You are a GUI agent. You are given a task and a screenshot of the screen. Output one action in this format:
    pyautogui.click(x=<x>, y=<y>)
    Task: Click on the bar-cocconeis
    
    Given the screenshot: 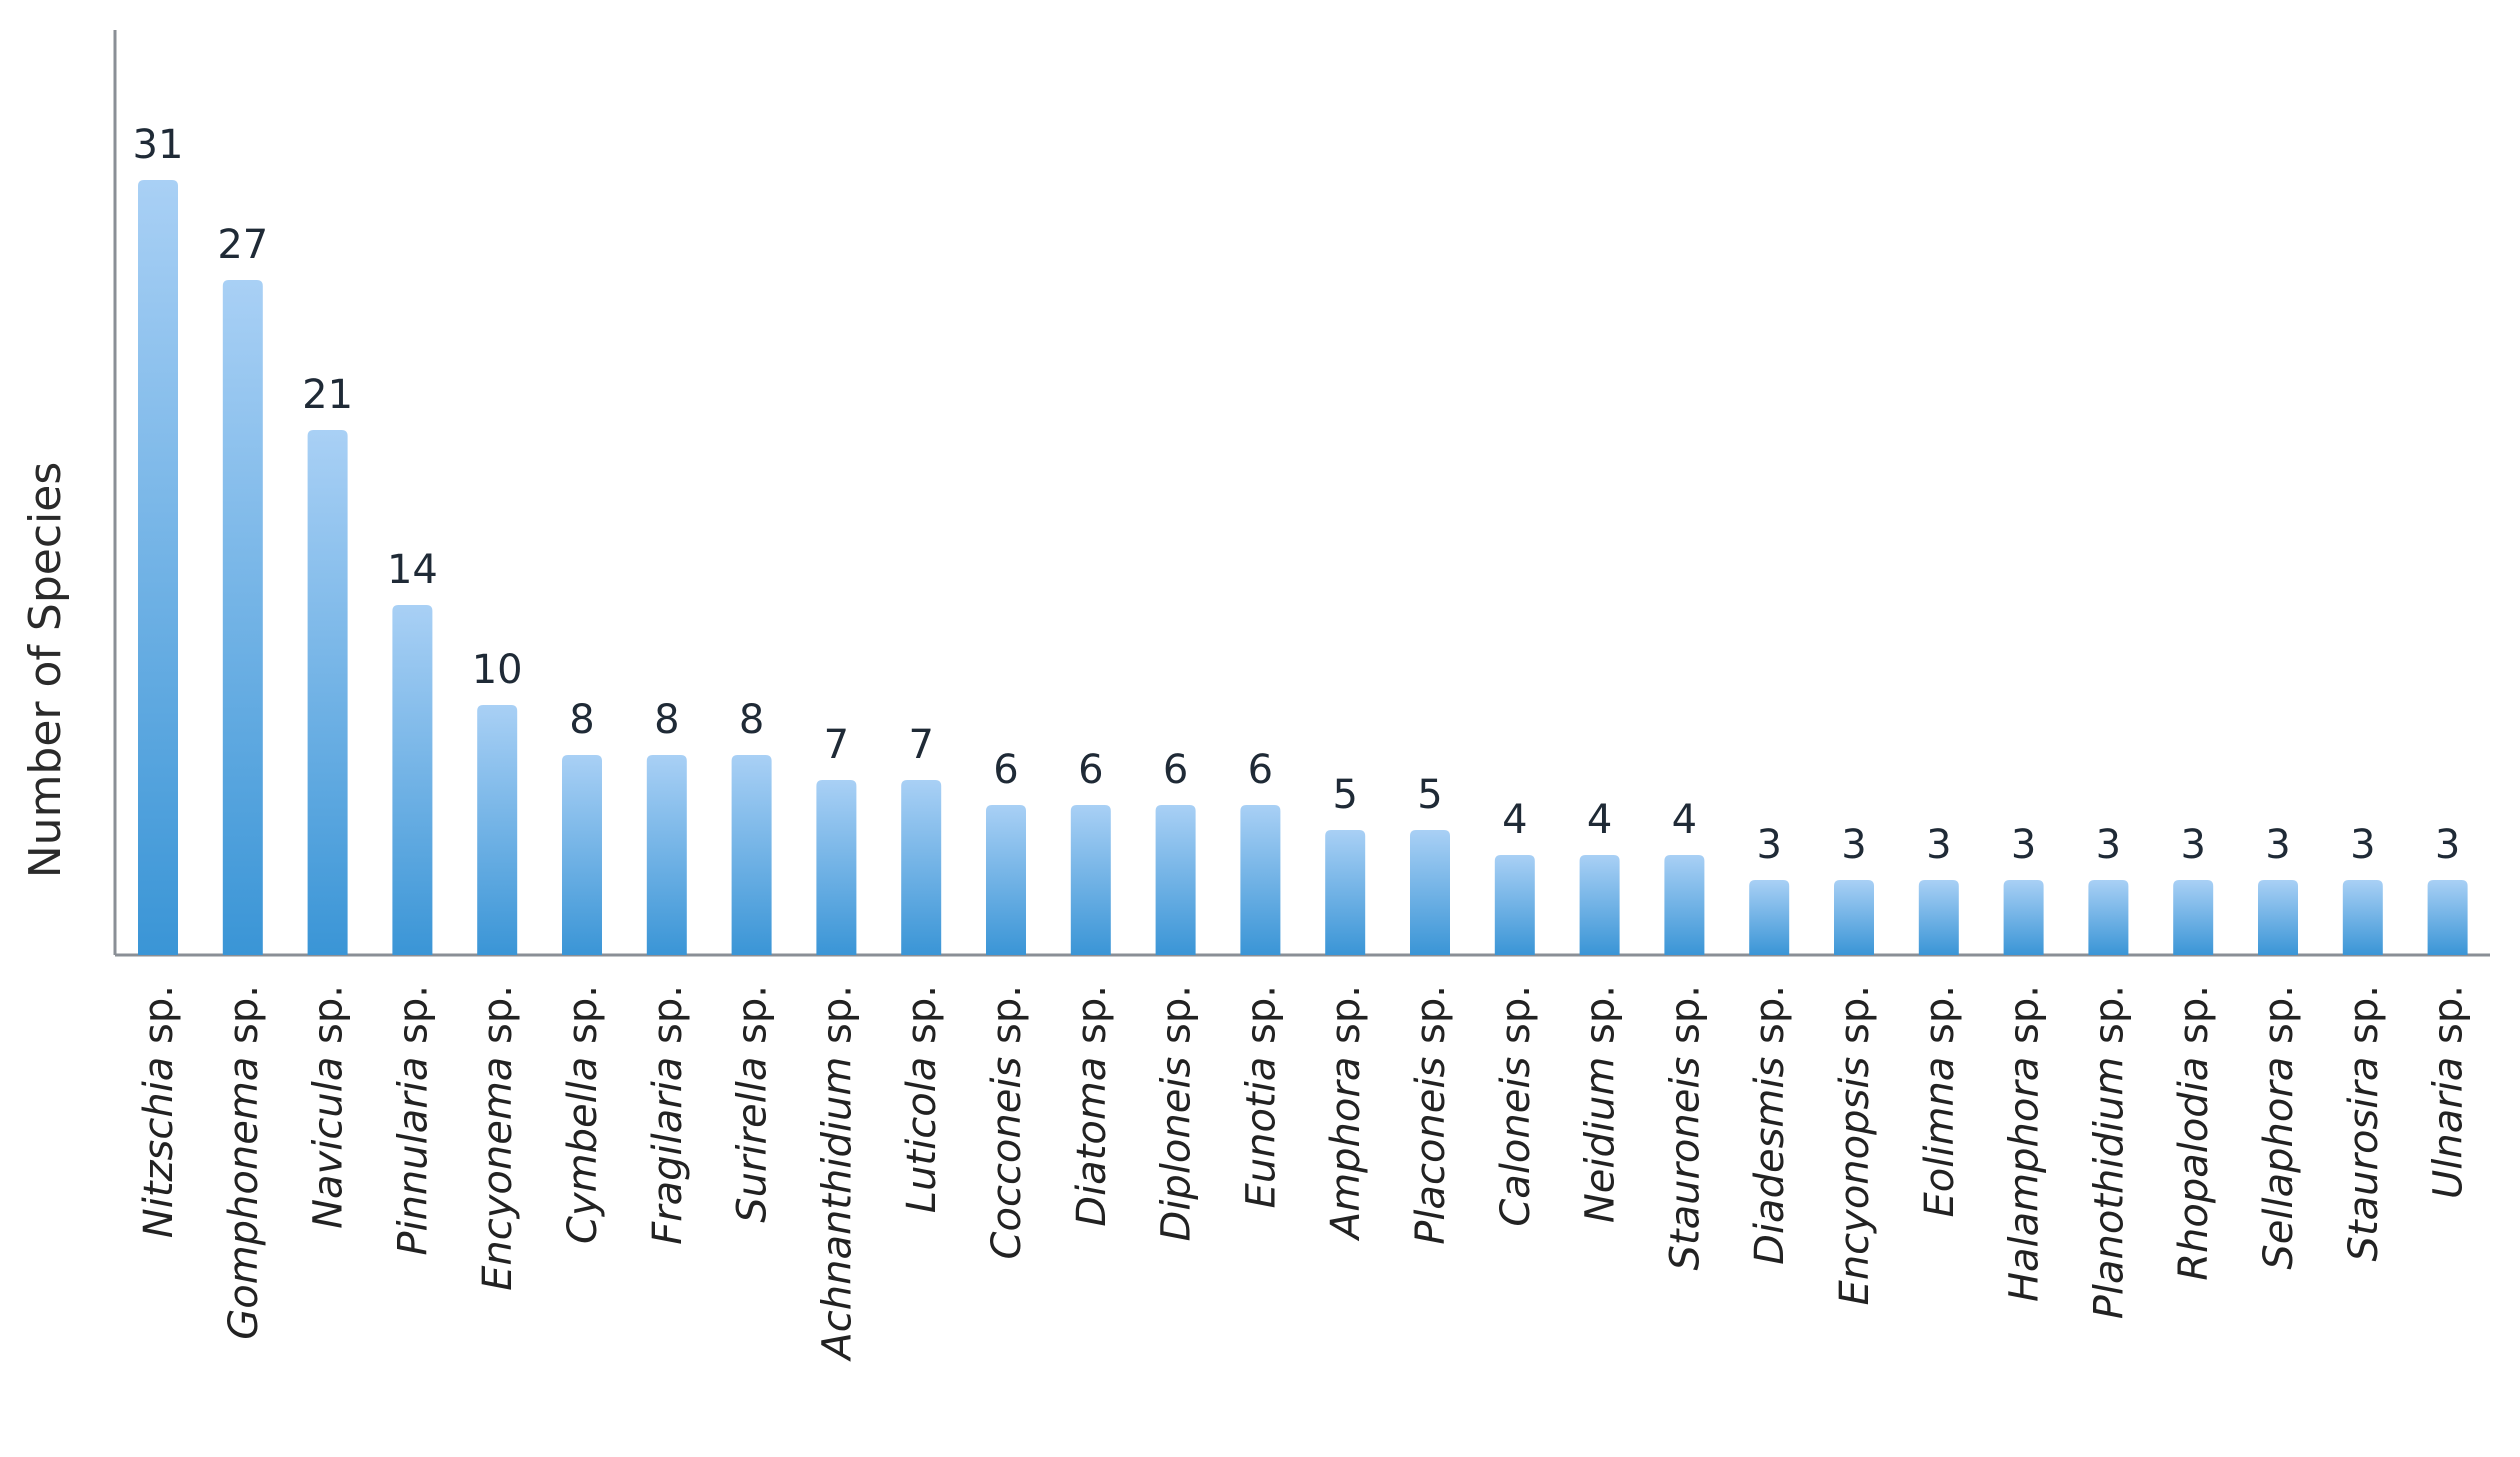 What is the action you would take?
    pyautogui.click(x=1006, y=880)
    